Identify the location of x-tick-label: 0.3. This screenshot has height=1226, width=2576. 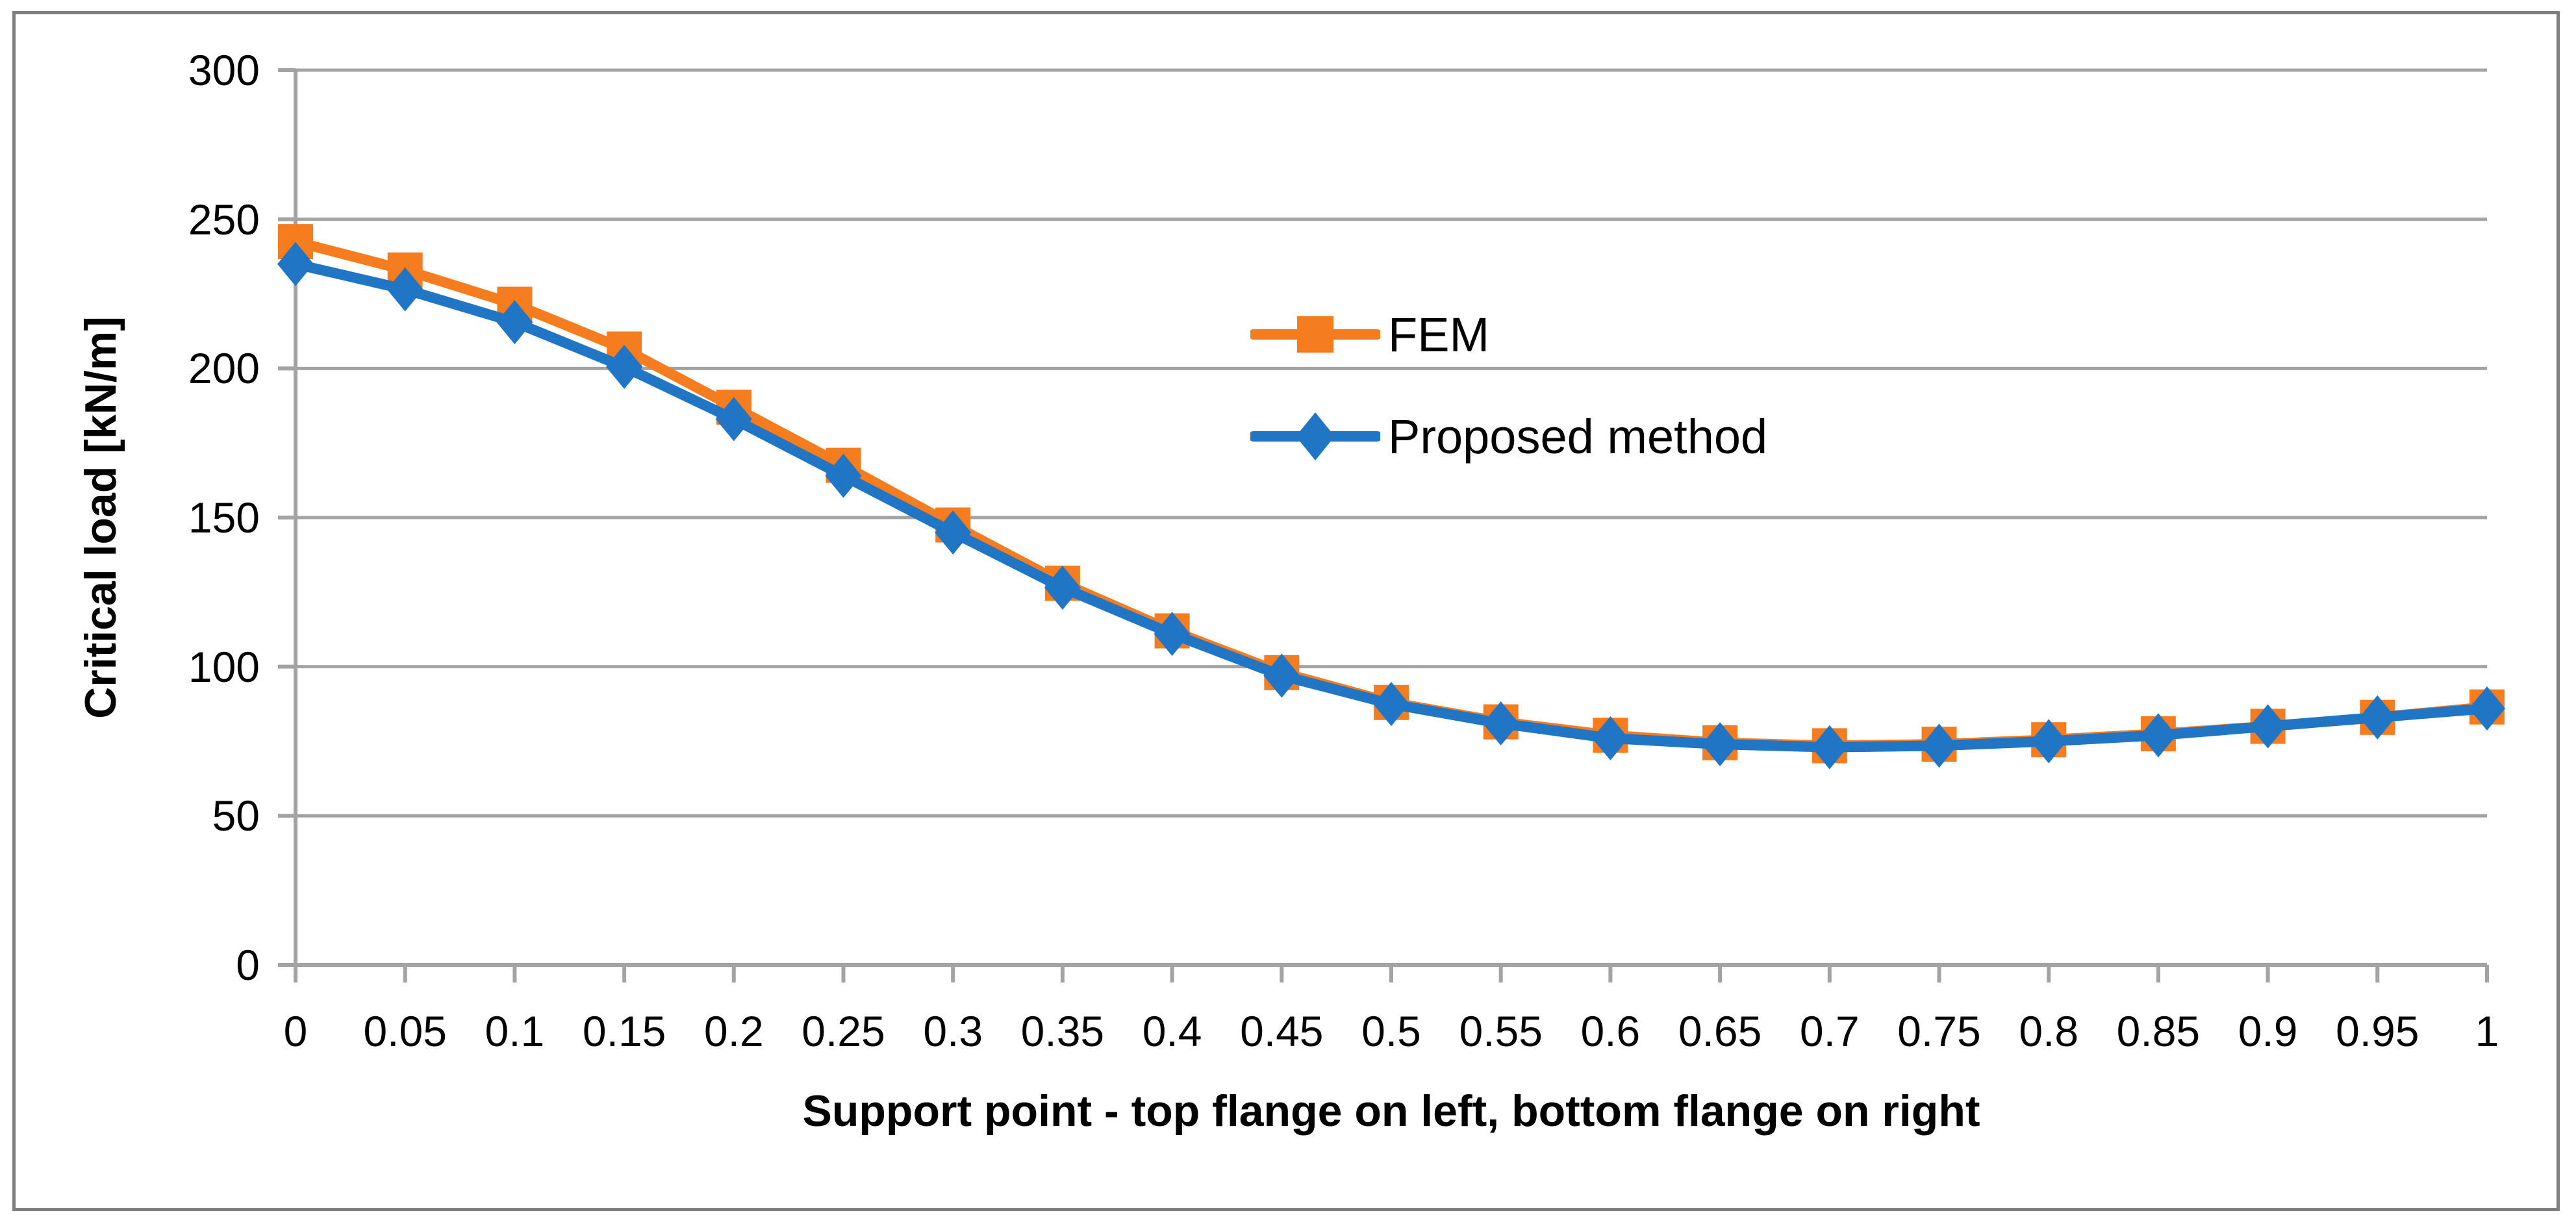
(953, 1031).